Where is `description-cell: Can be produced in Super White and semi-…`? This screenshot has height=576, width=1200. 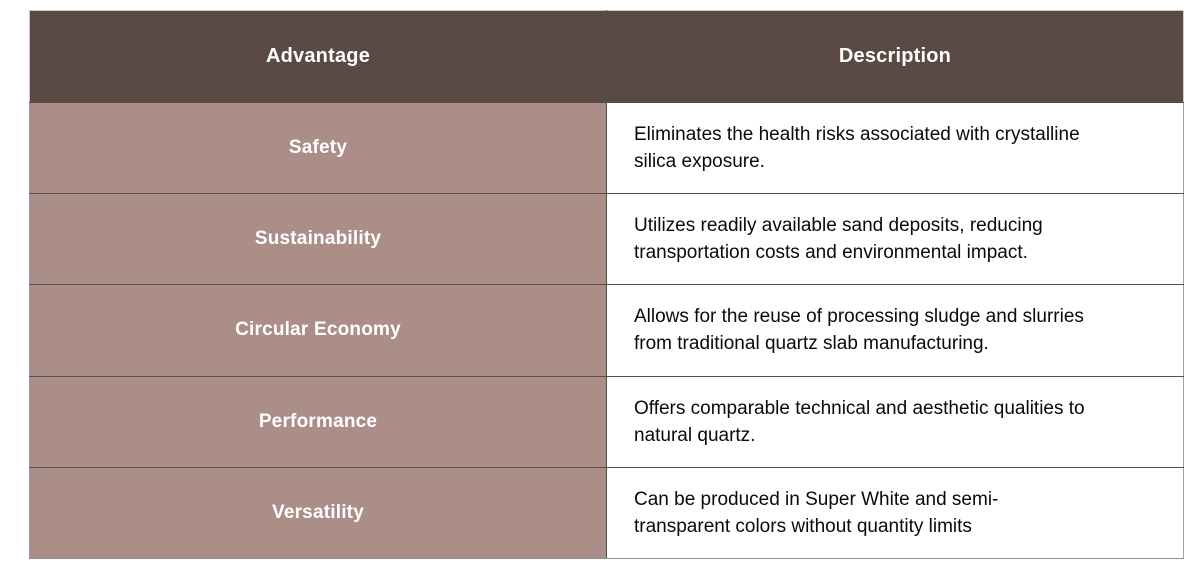
description-cell: Can be produced in Super White and semi-… is located at coordinates (895, 513).